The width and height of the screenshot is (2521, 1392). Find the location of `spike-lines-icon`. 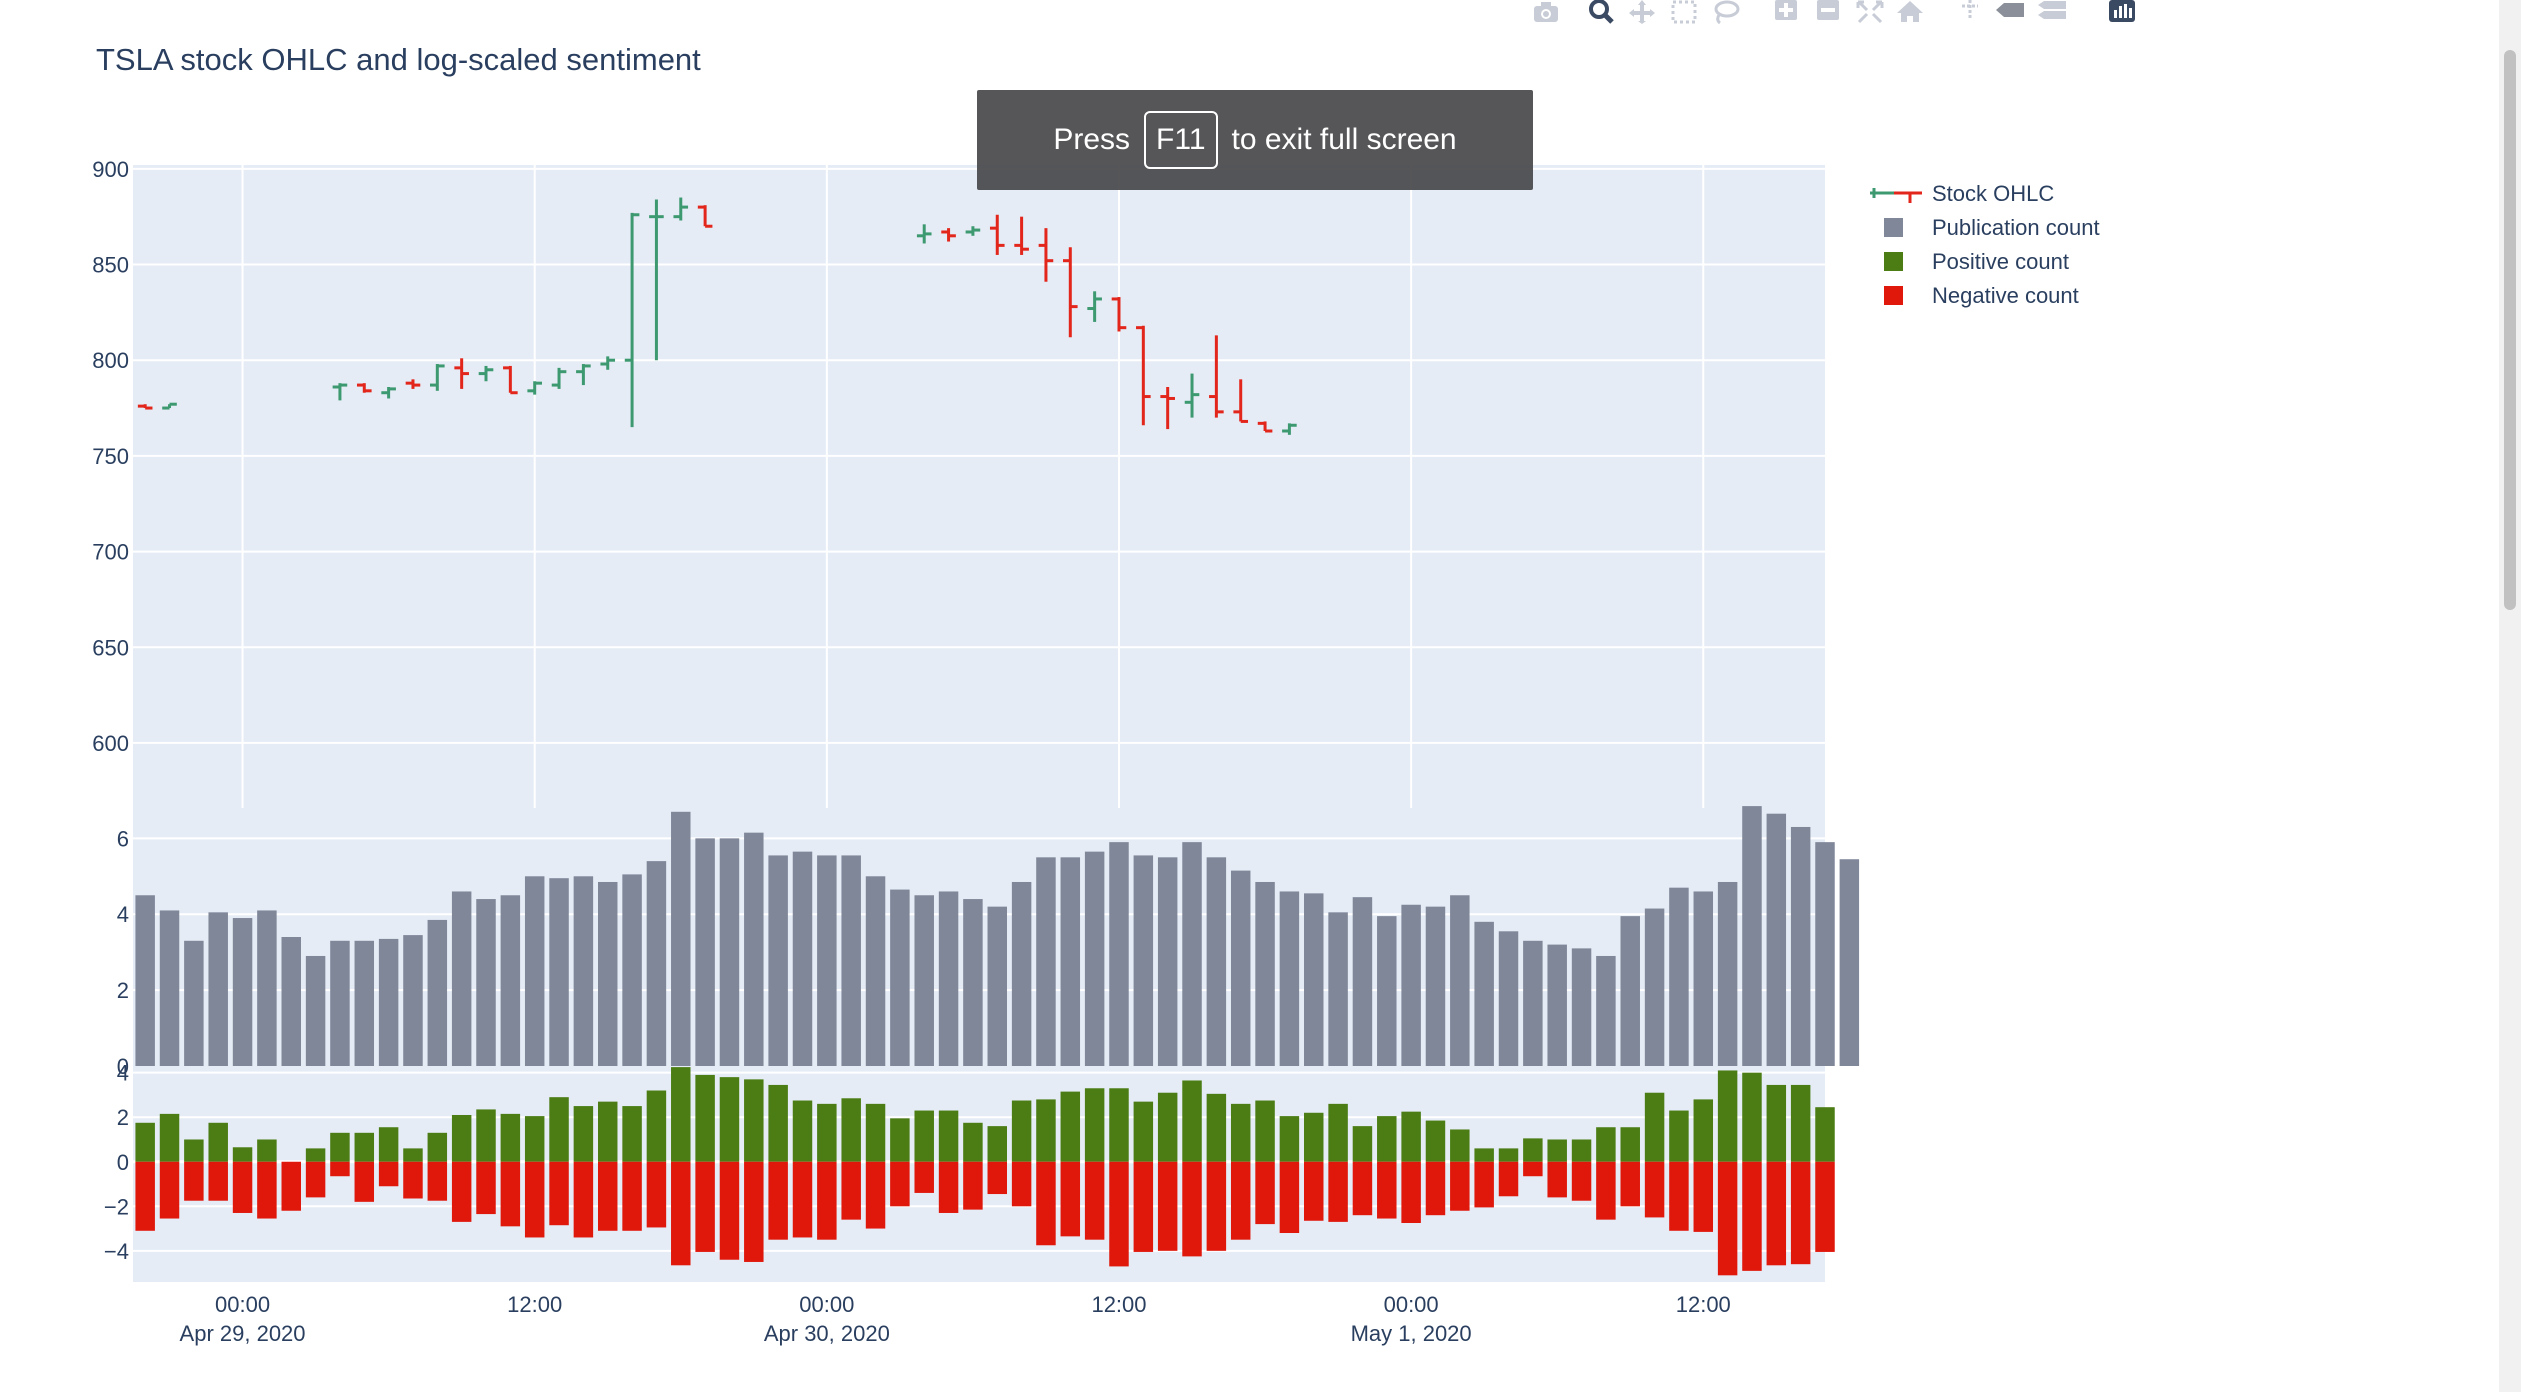

spike-lines-icon is located at coordinates (1970, 12).